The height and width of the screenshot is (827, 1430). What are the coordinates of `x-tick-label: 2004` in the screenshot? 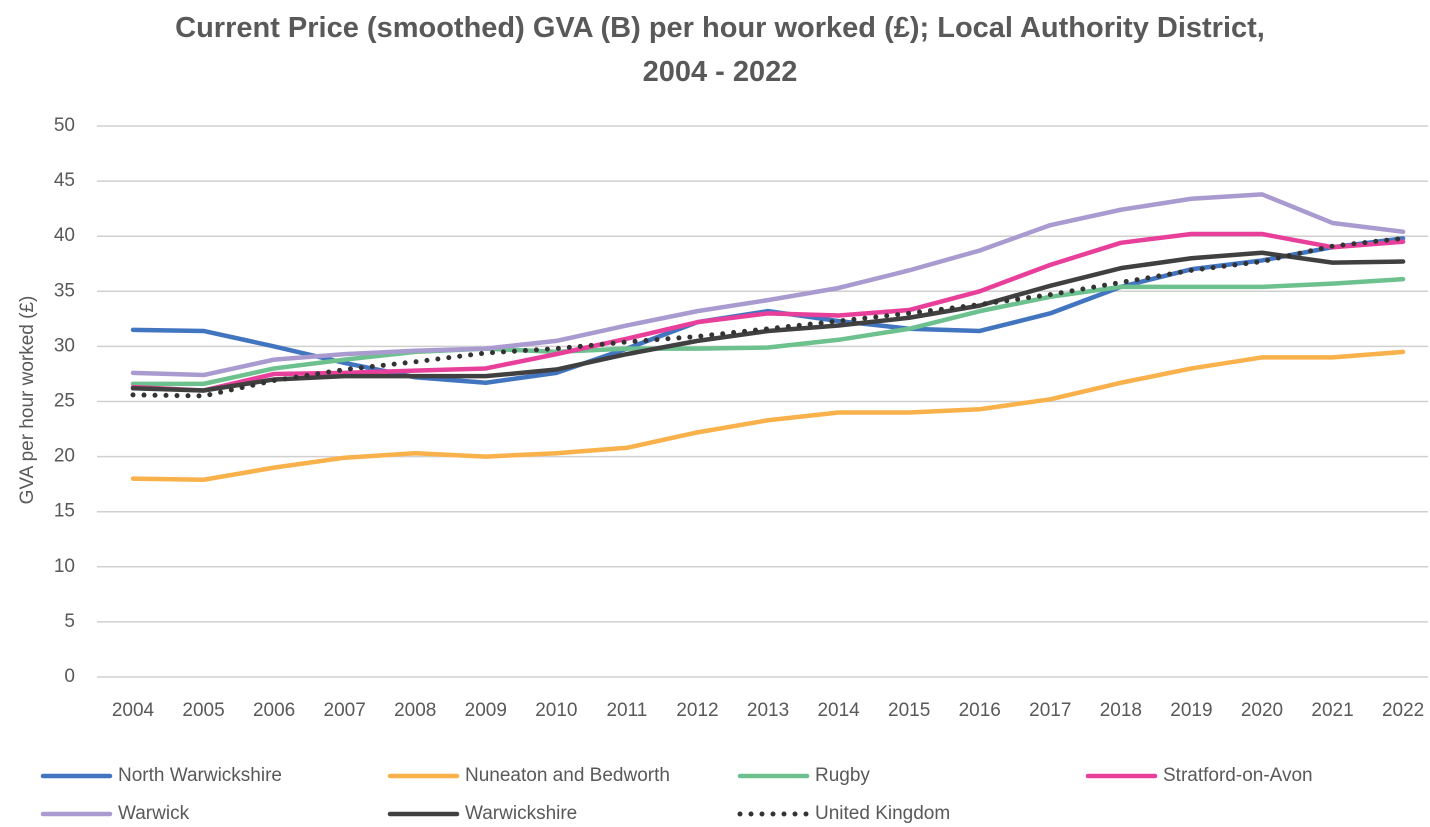 It's located at (133, 710).